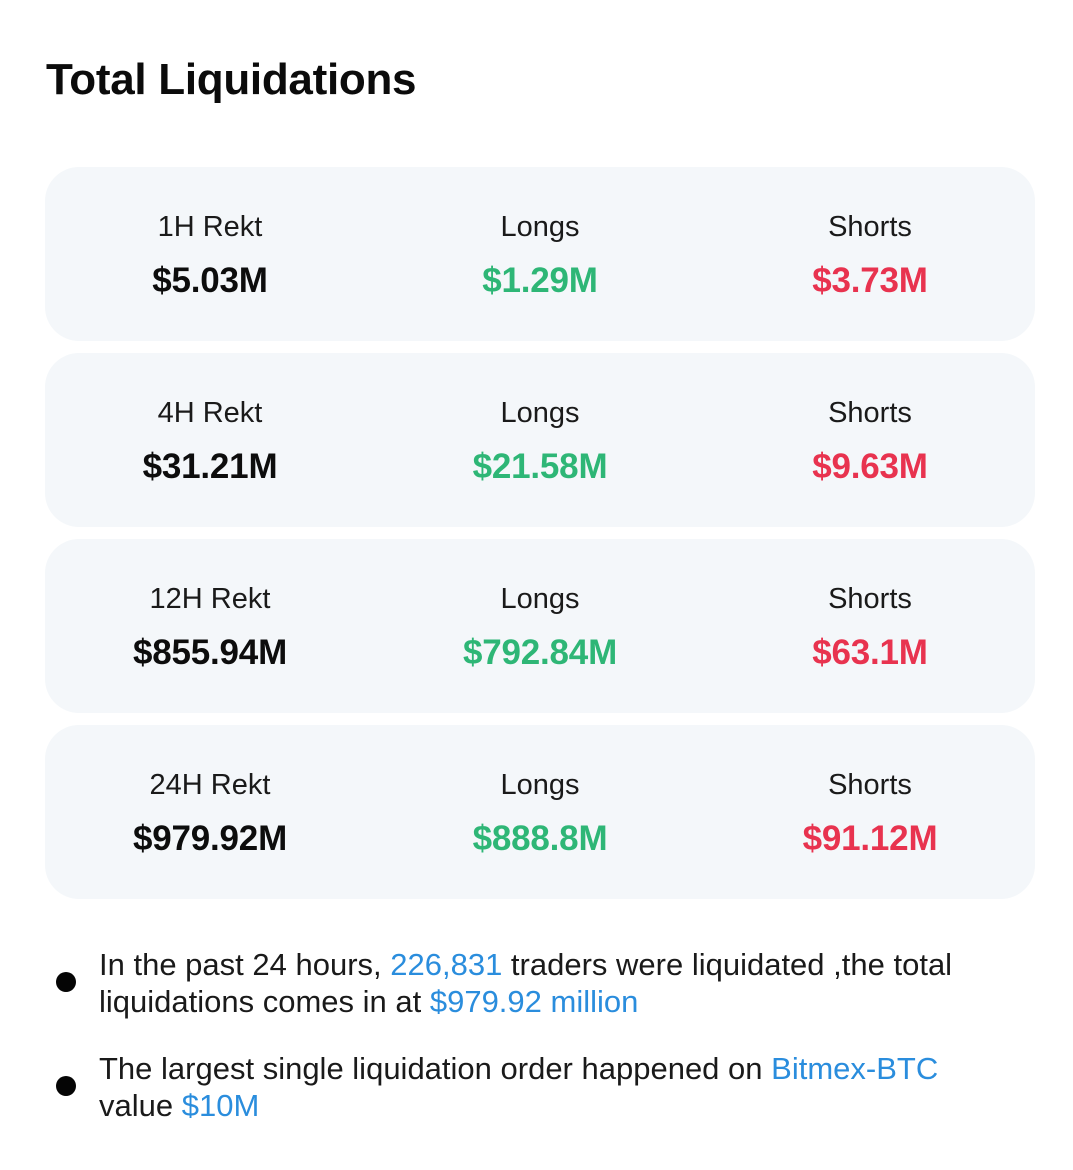 This screenshot has height=1170, width=1073. What do you see at coordinates (210, 413) in the screenshot?
I see `period-label: 4H Rekt` at bounding box center [210, 413].